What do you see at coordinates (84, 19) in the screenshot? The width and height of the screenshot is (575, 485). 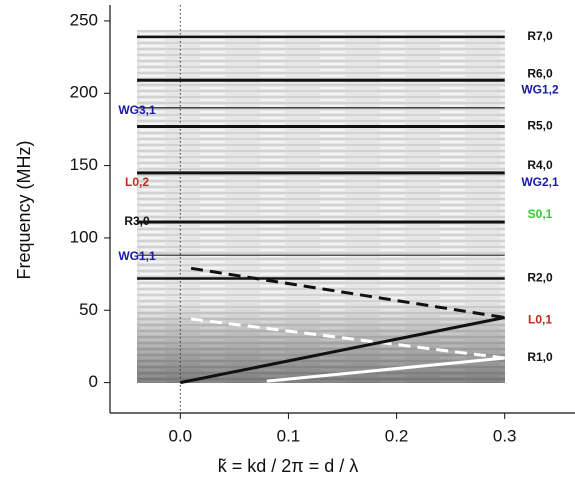 I see `y-tick-label: 250` at bounding box center [84, 19].